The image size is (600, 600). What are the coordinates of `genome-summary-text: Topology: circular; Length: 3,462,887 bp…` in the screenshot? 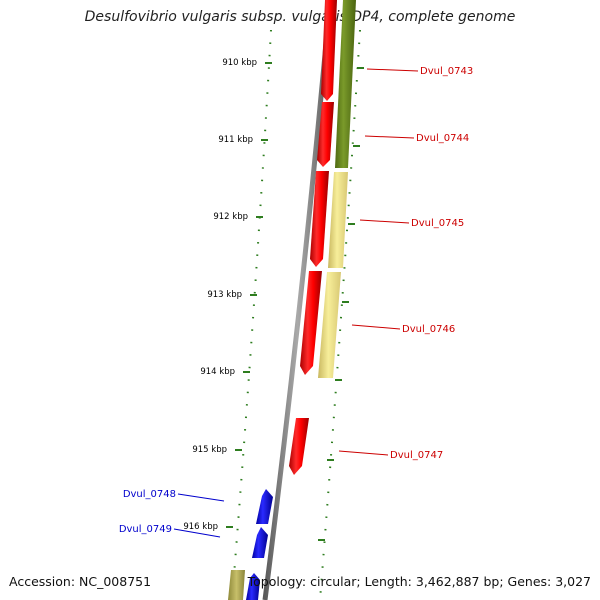 It's located at (419, 581).